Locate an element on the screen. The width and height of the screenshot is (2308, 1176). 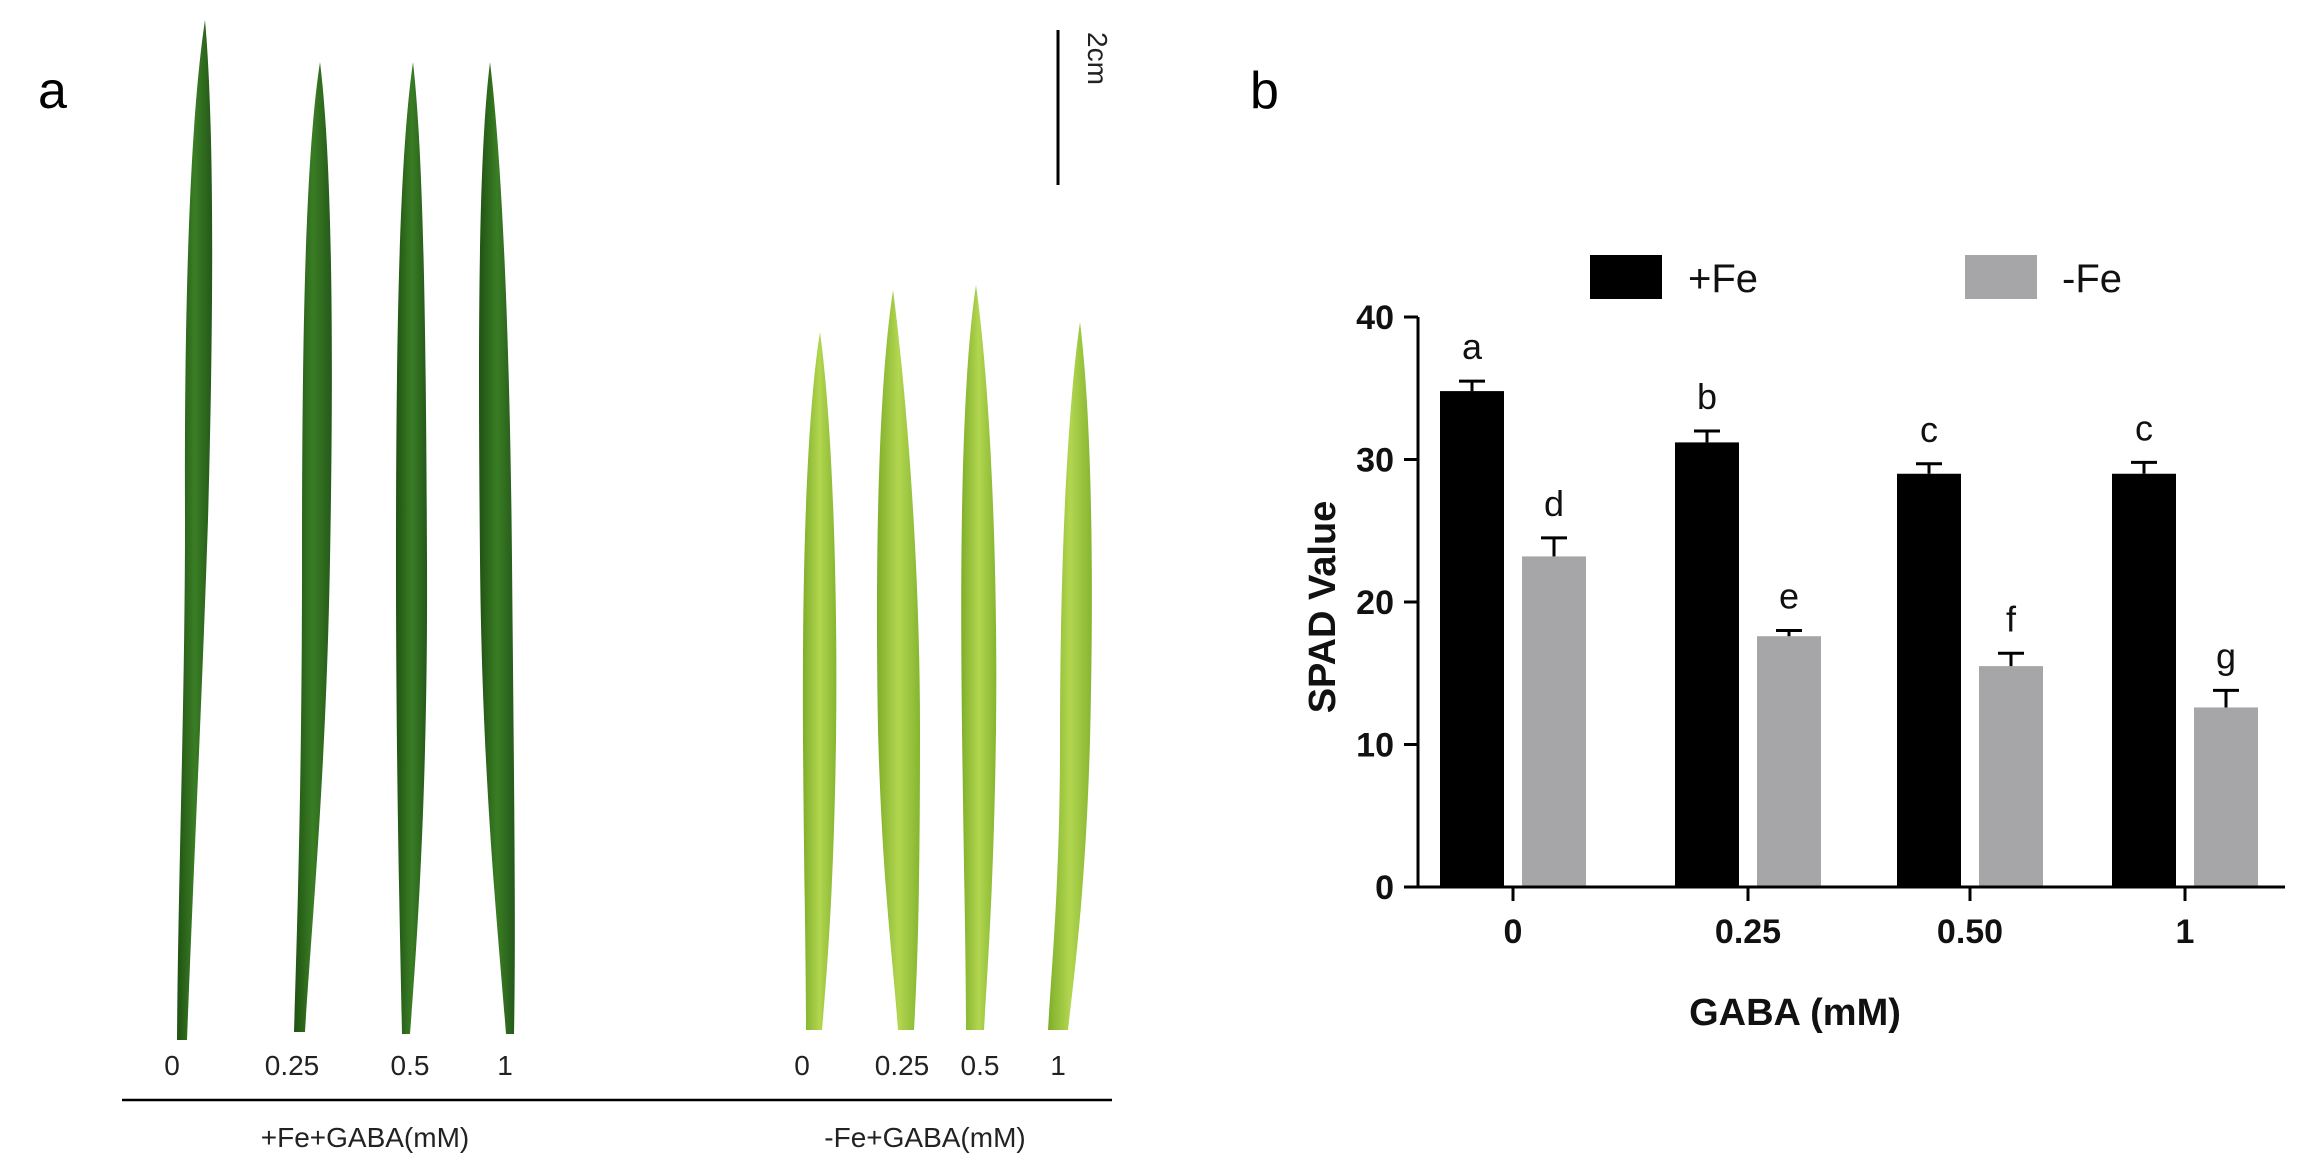
panel-a-letter: a is located at coordinates (52, 91).